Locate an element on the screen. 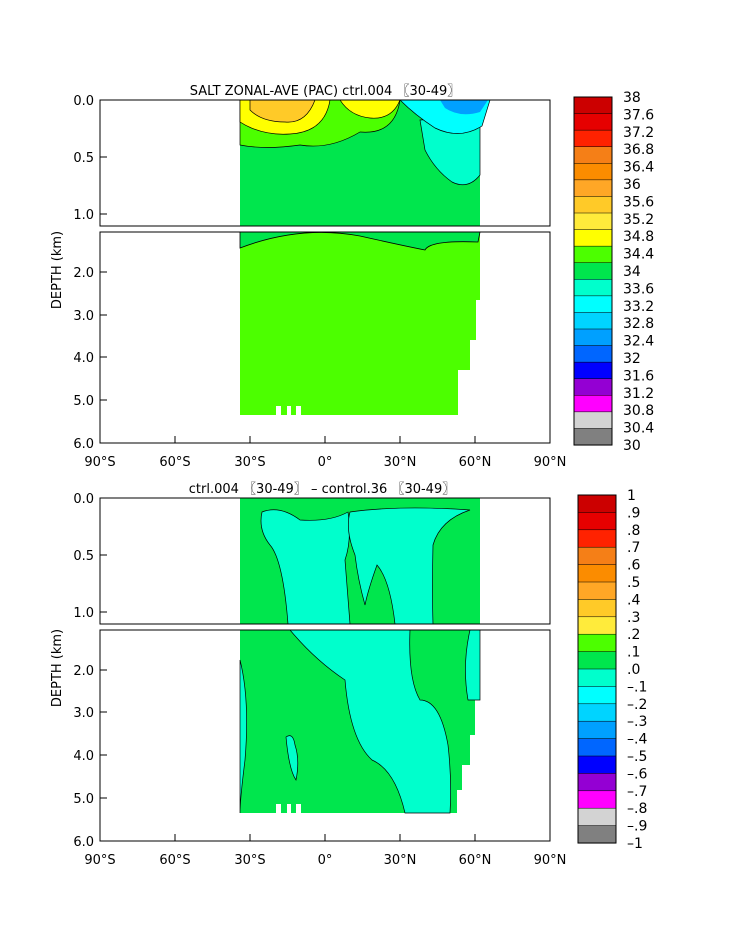  salinity-deep-water-fill is located at coordinates (360, 323).